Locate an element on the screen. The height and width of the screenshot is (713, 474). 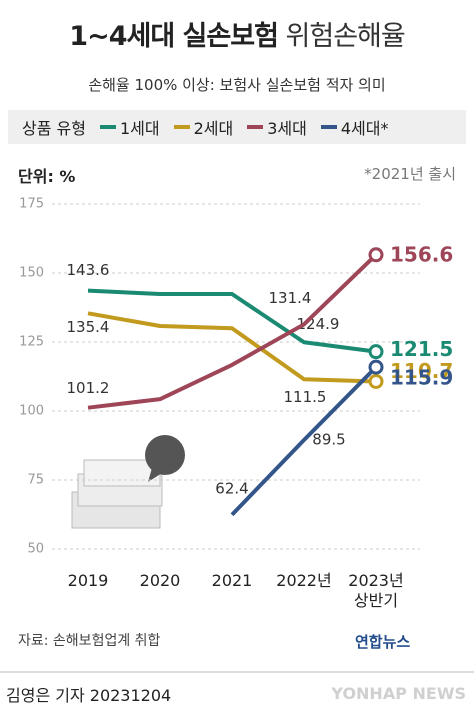
legend-title: 상품 유형 is located at coordinates (54, 128).